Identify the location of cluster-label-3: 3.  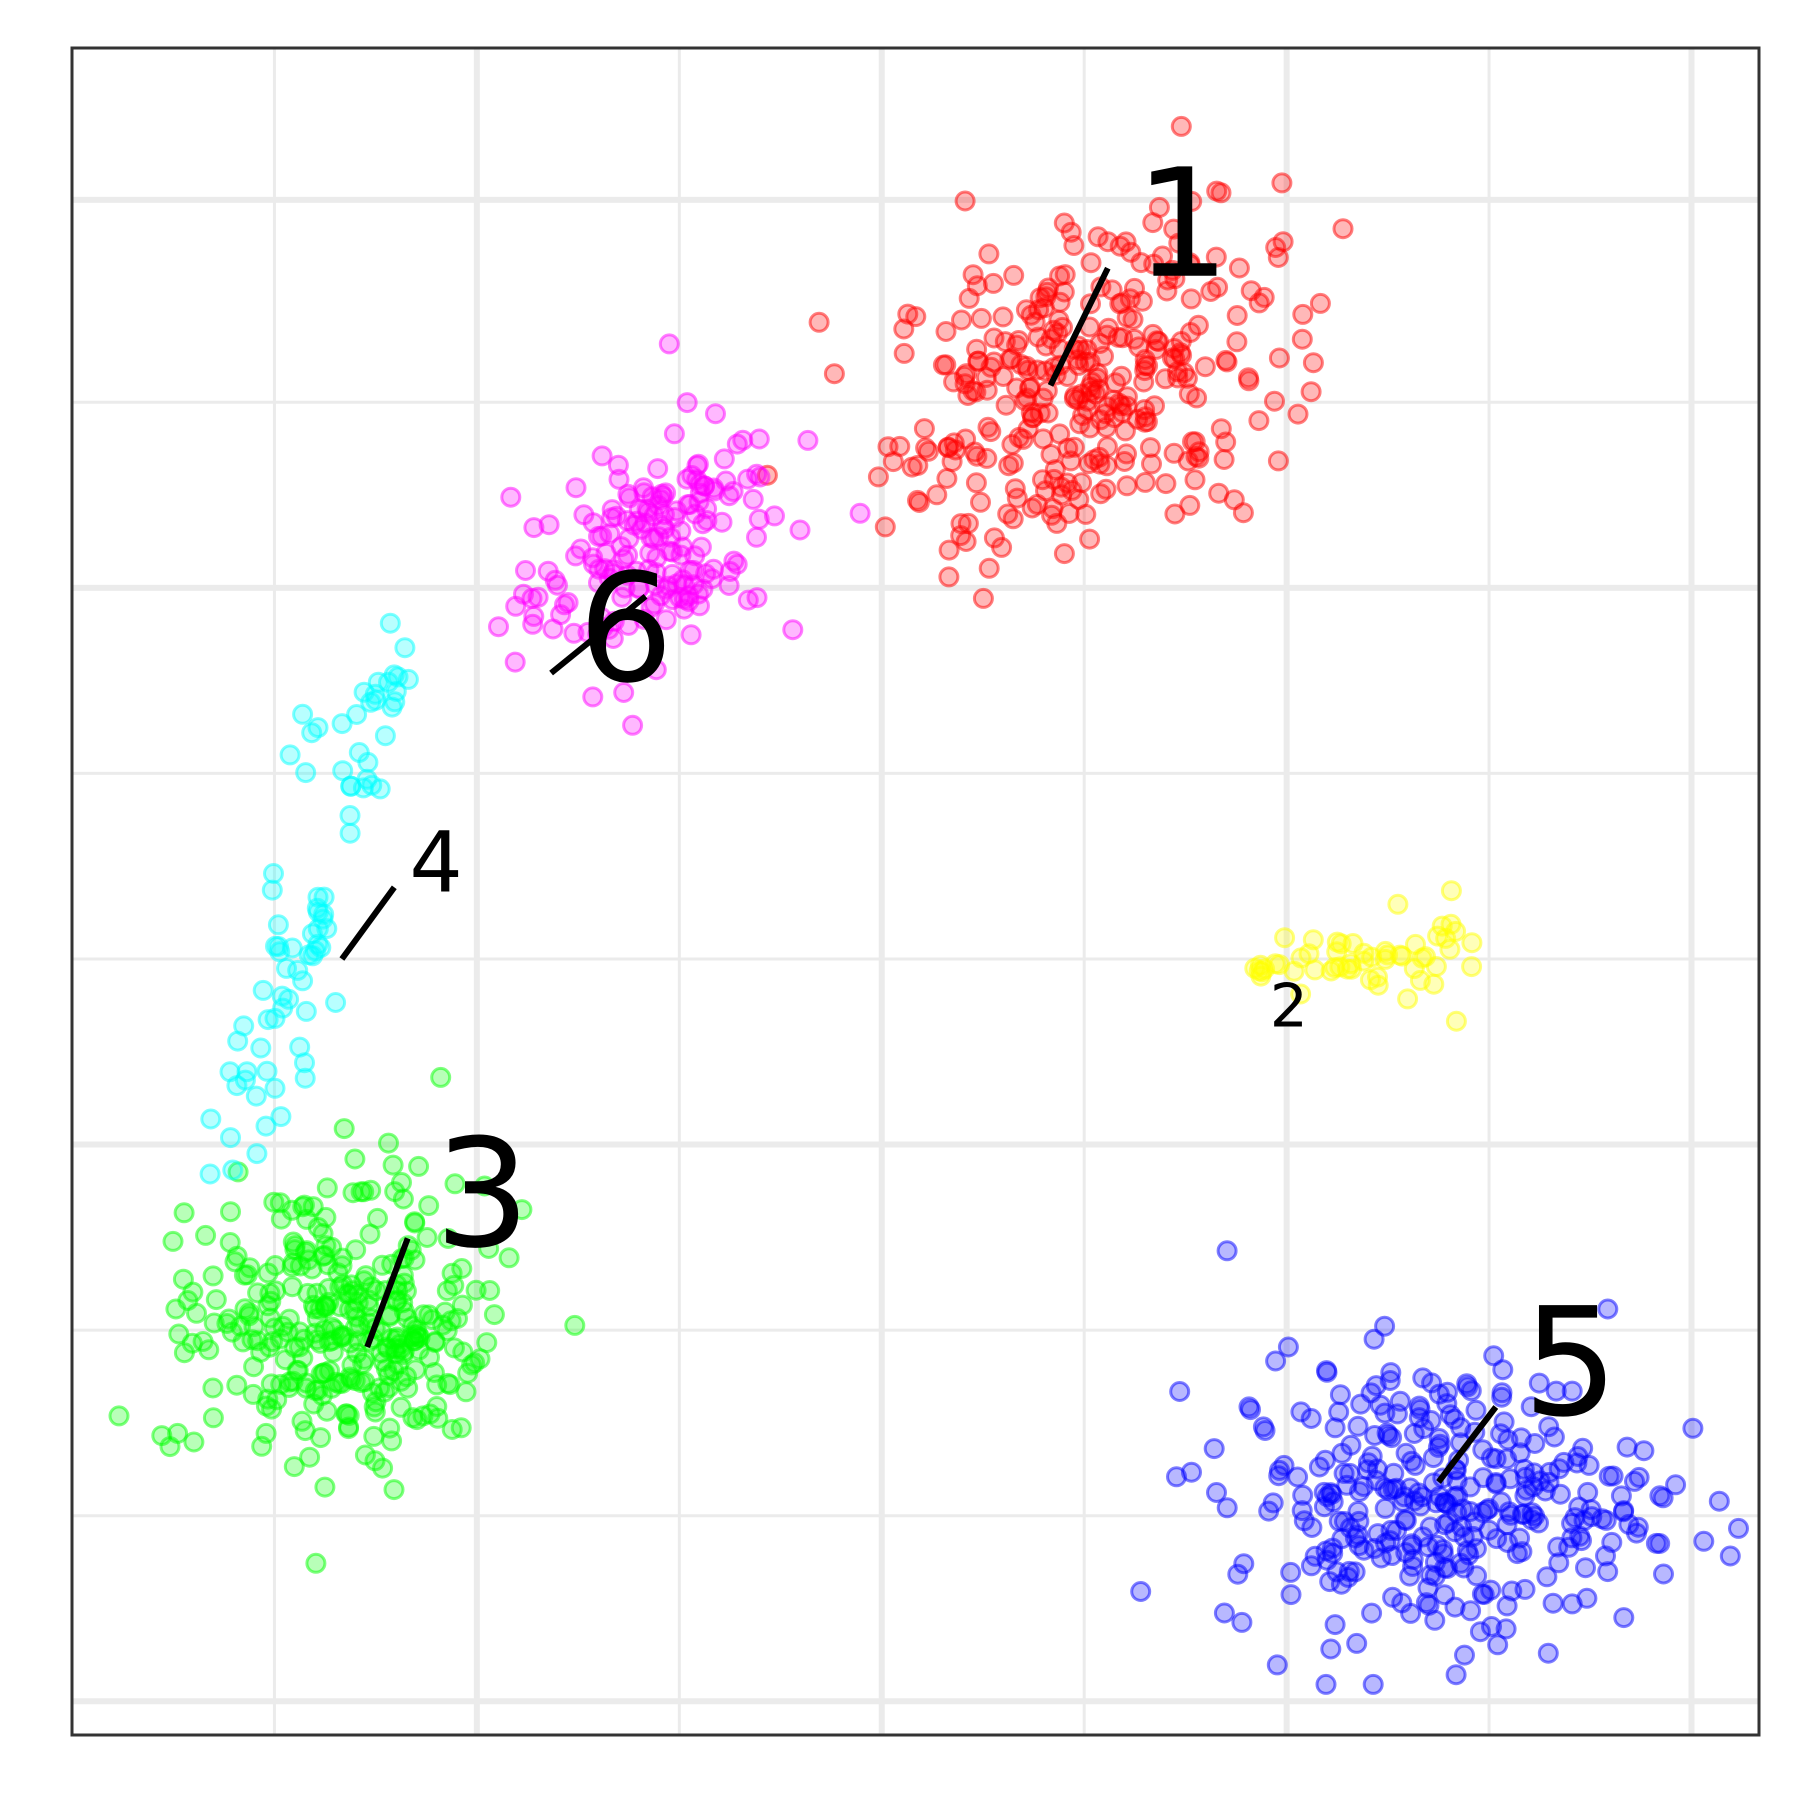
(482, 1195).